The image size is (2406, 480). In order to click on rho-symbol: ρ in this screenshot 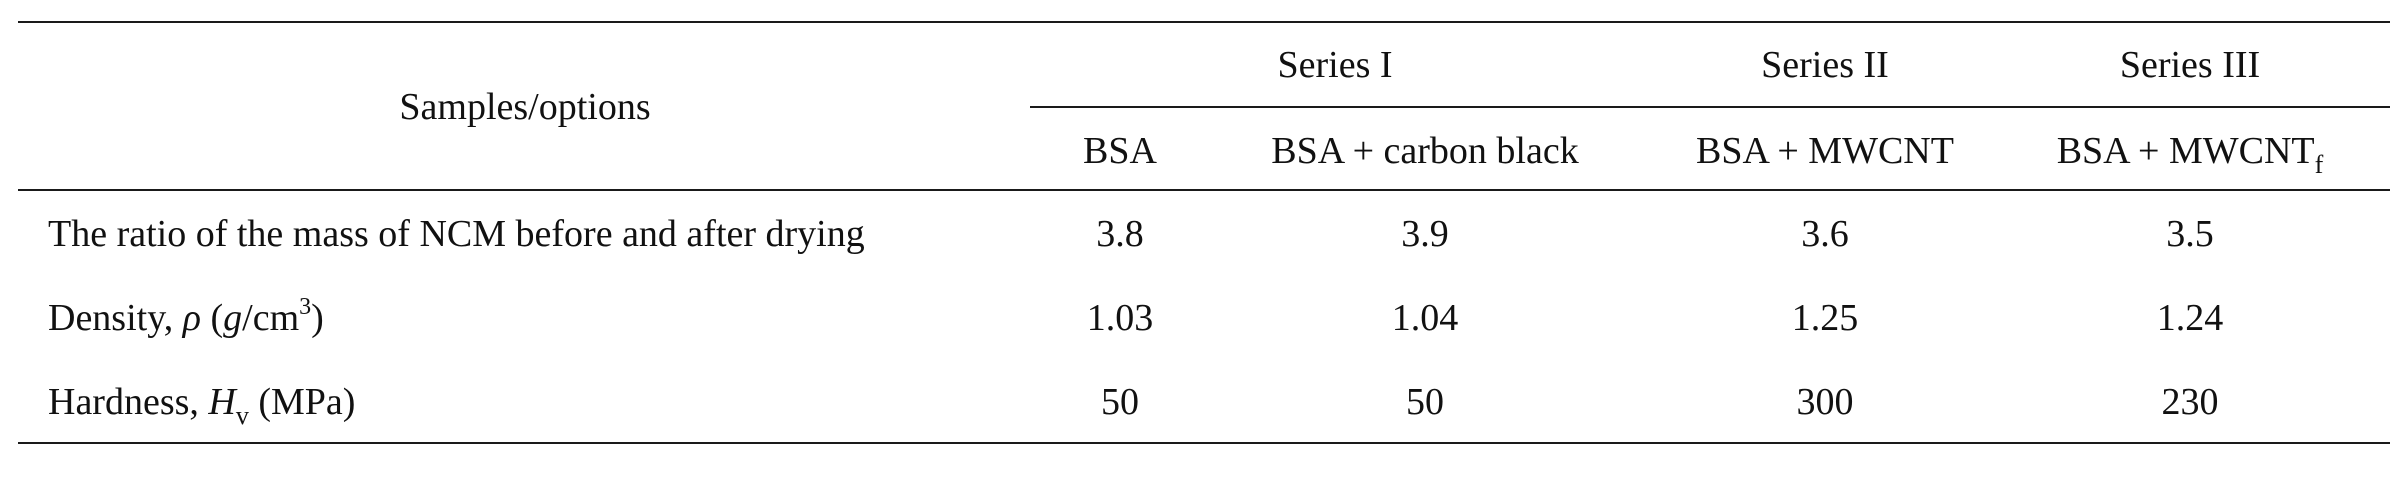, I will do `click(191, 318)`.